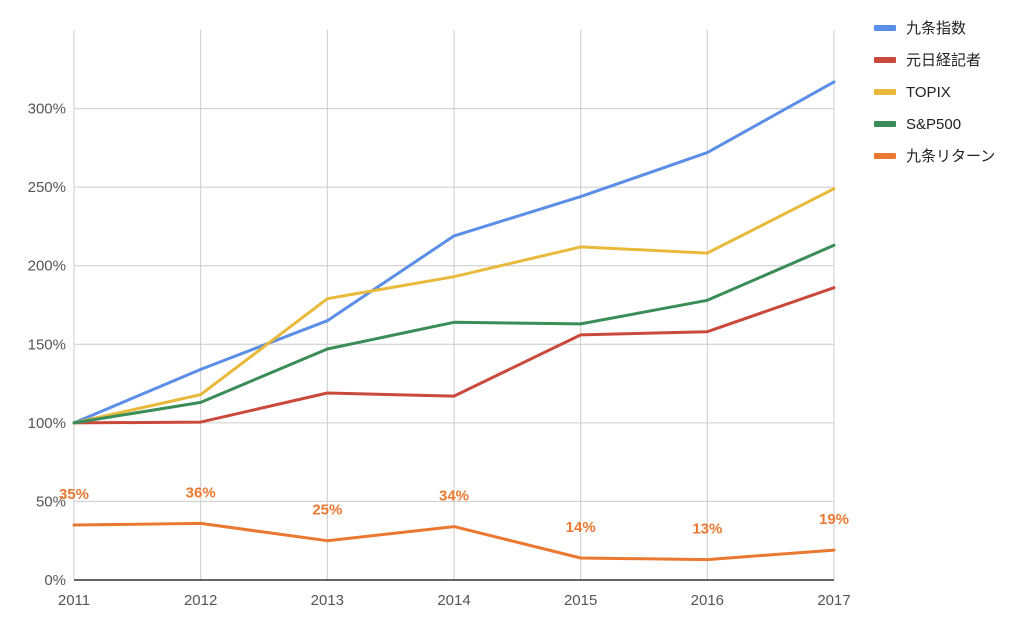 The height and width of the screenshot is (620, 1024). What do you see at coordinates (47, 344) in the screenshot?
I see `y-tick-label: 150%` at bounding box center [47, 344].